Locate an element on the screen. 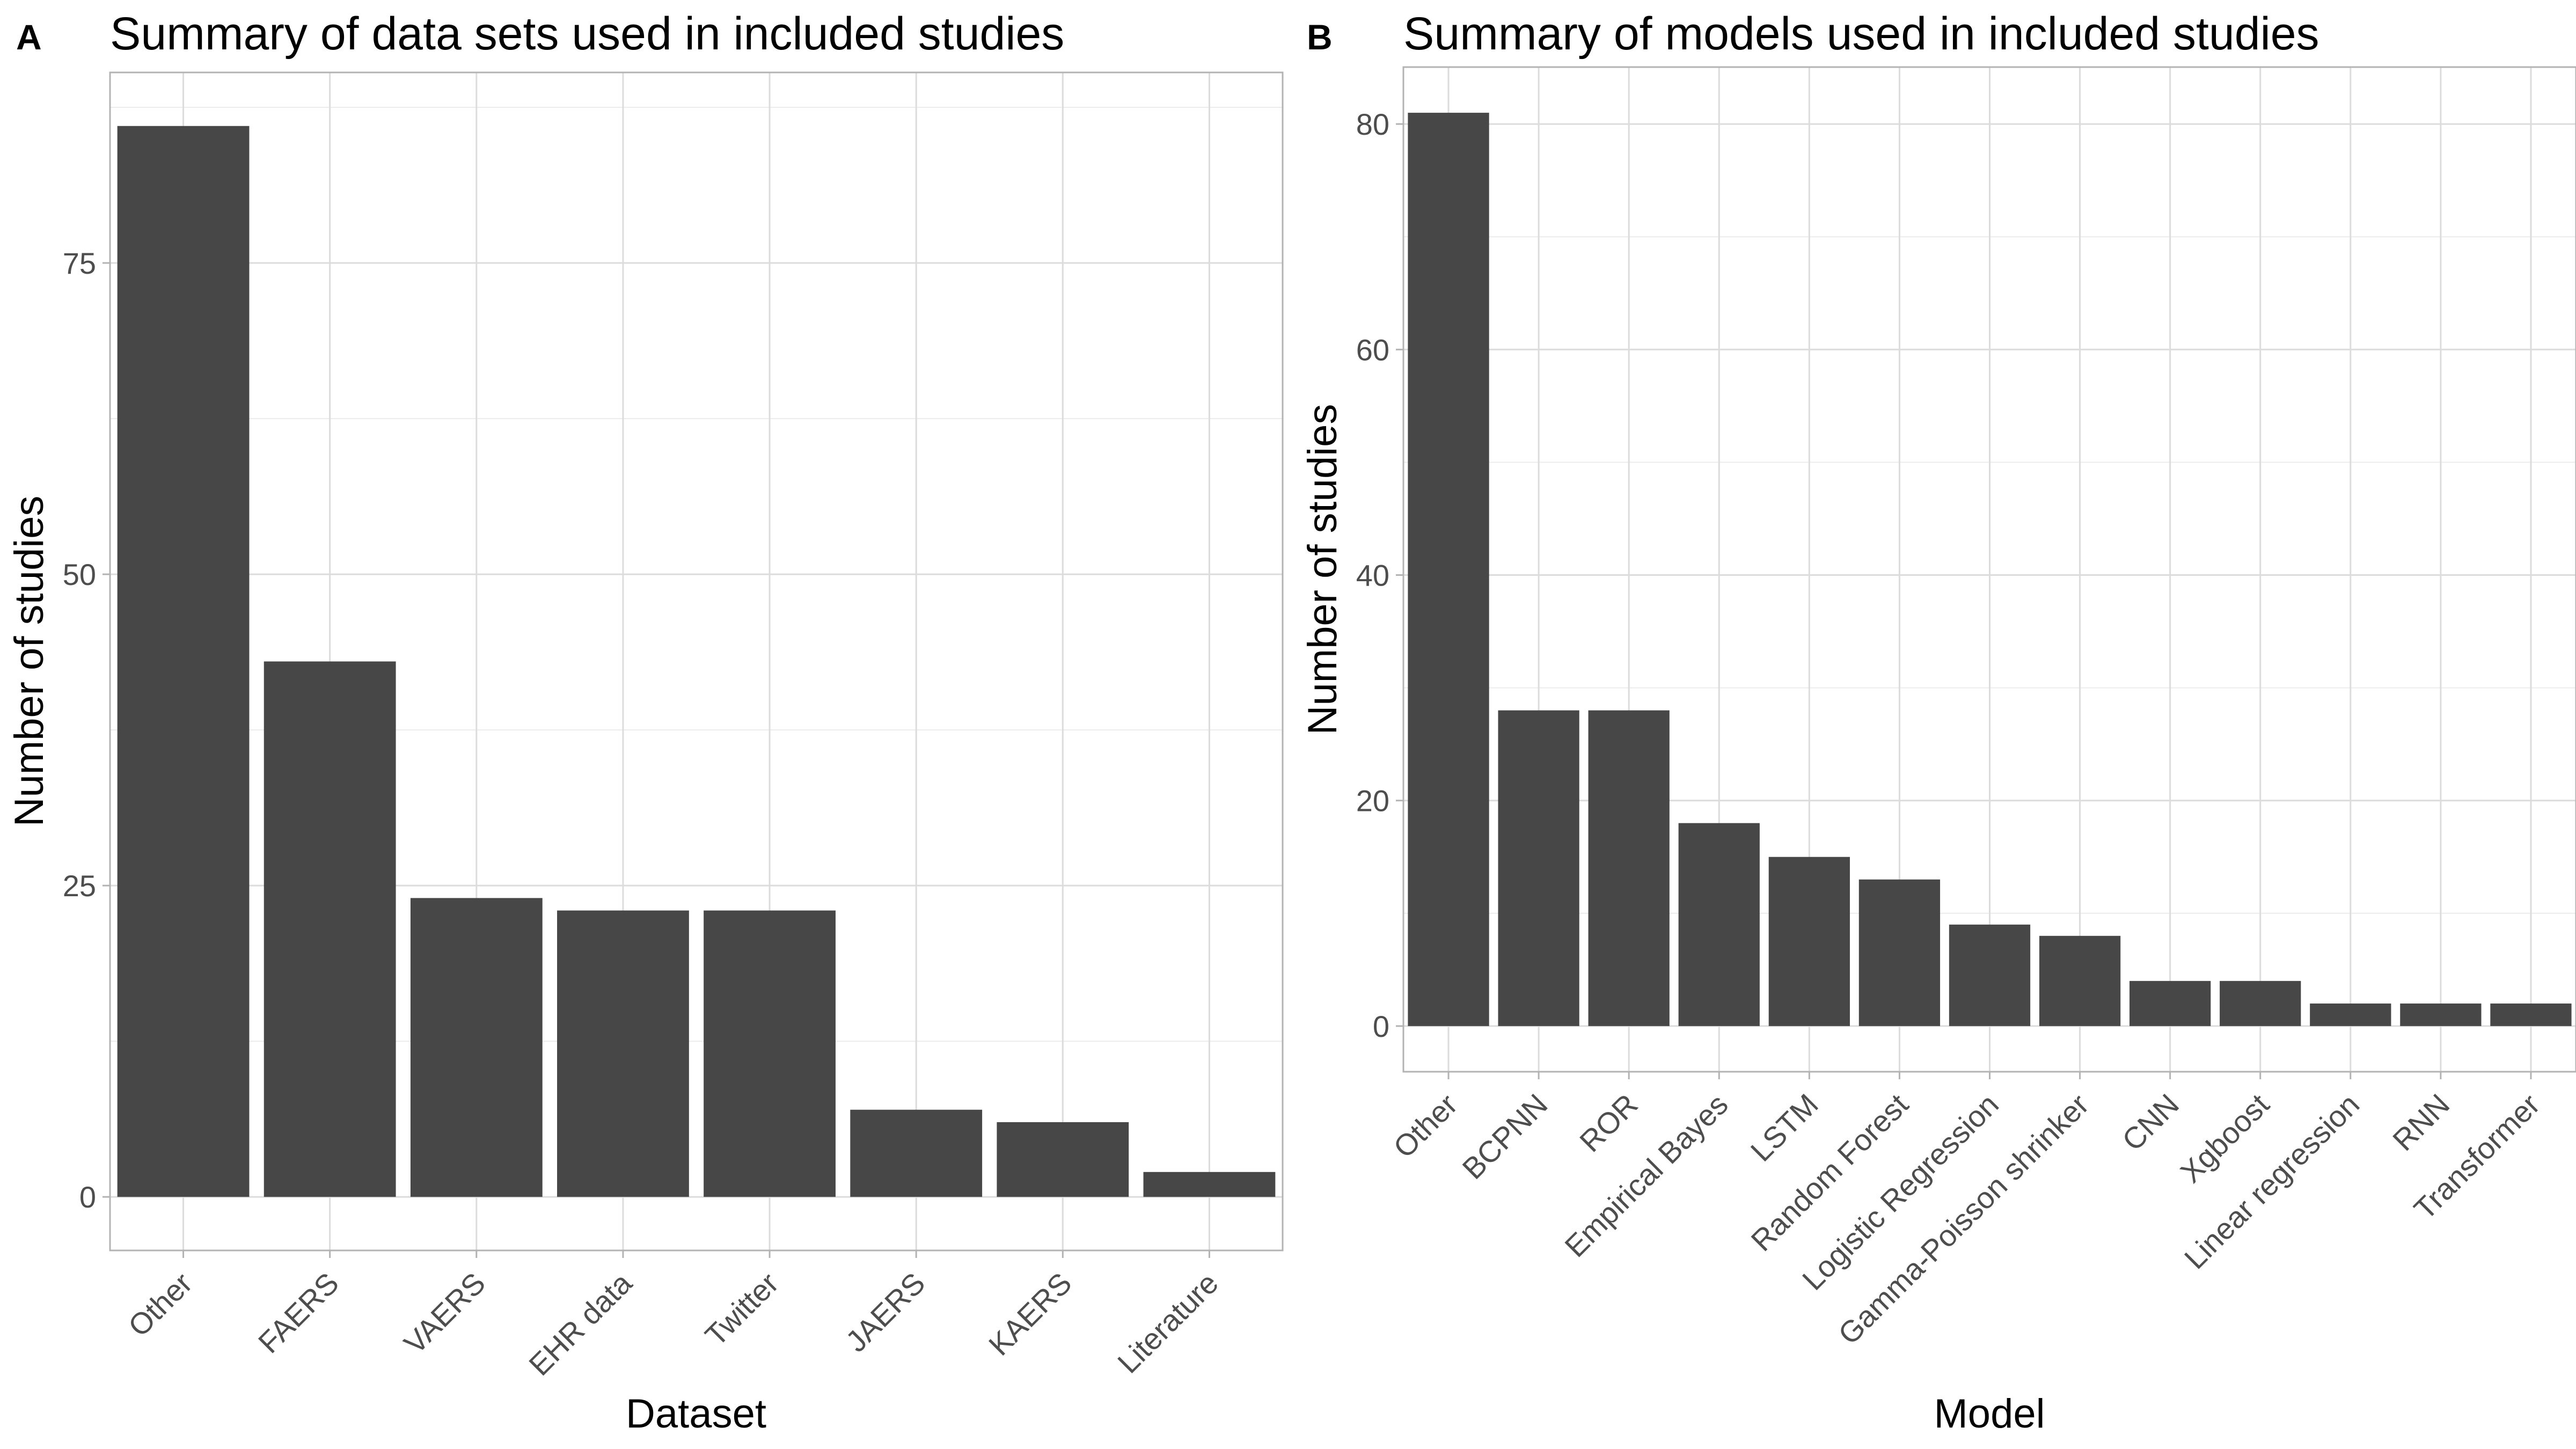 The height and width of the screenshot is (1449, 2576). bar-jaers is located at coordinates (916, 1153).